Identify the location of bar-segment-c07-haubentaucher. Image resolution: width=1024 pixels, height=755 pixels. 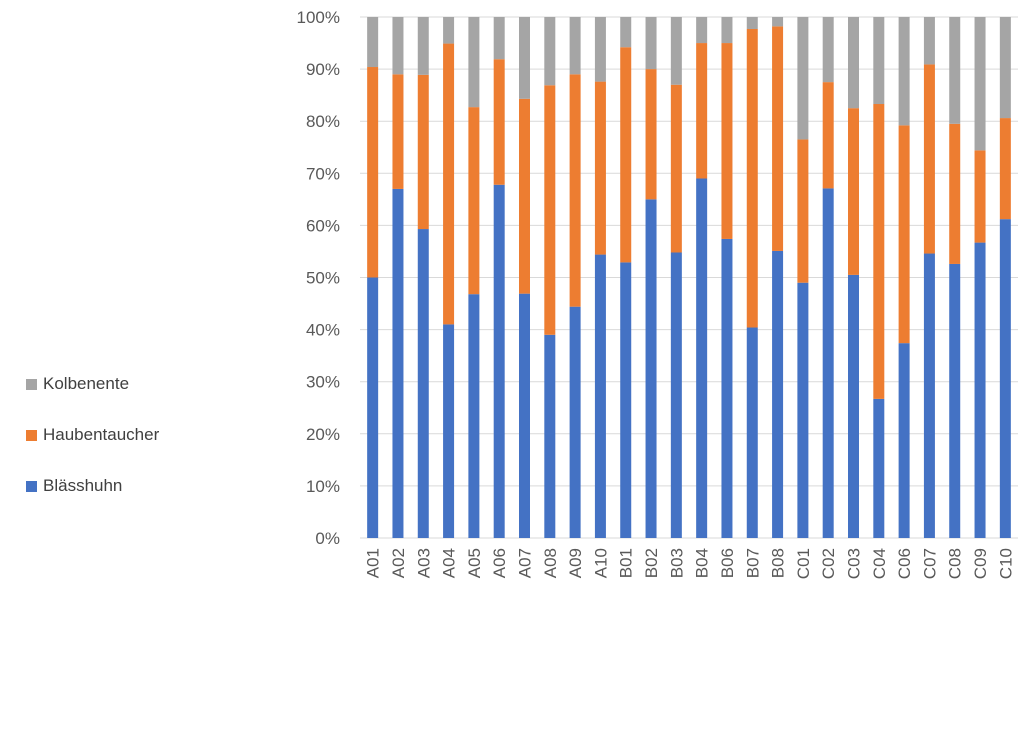
(929, 159).